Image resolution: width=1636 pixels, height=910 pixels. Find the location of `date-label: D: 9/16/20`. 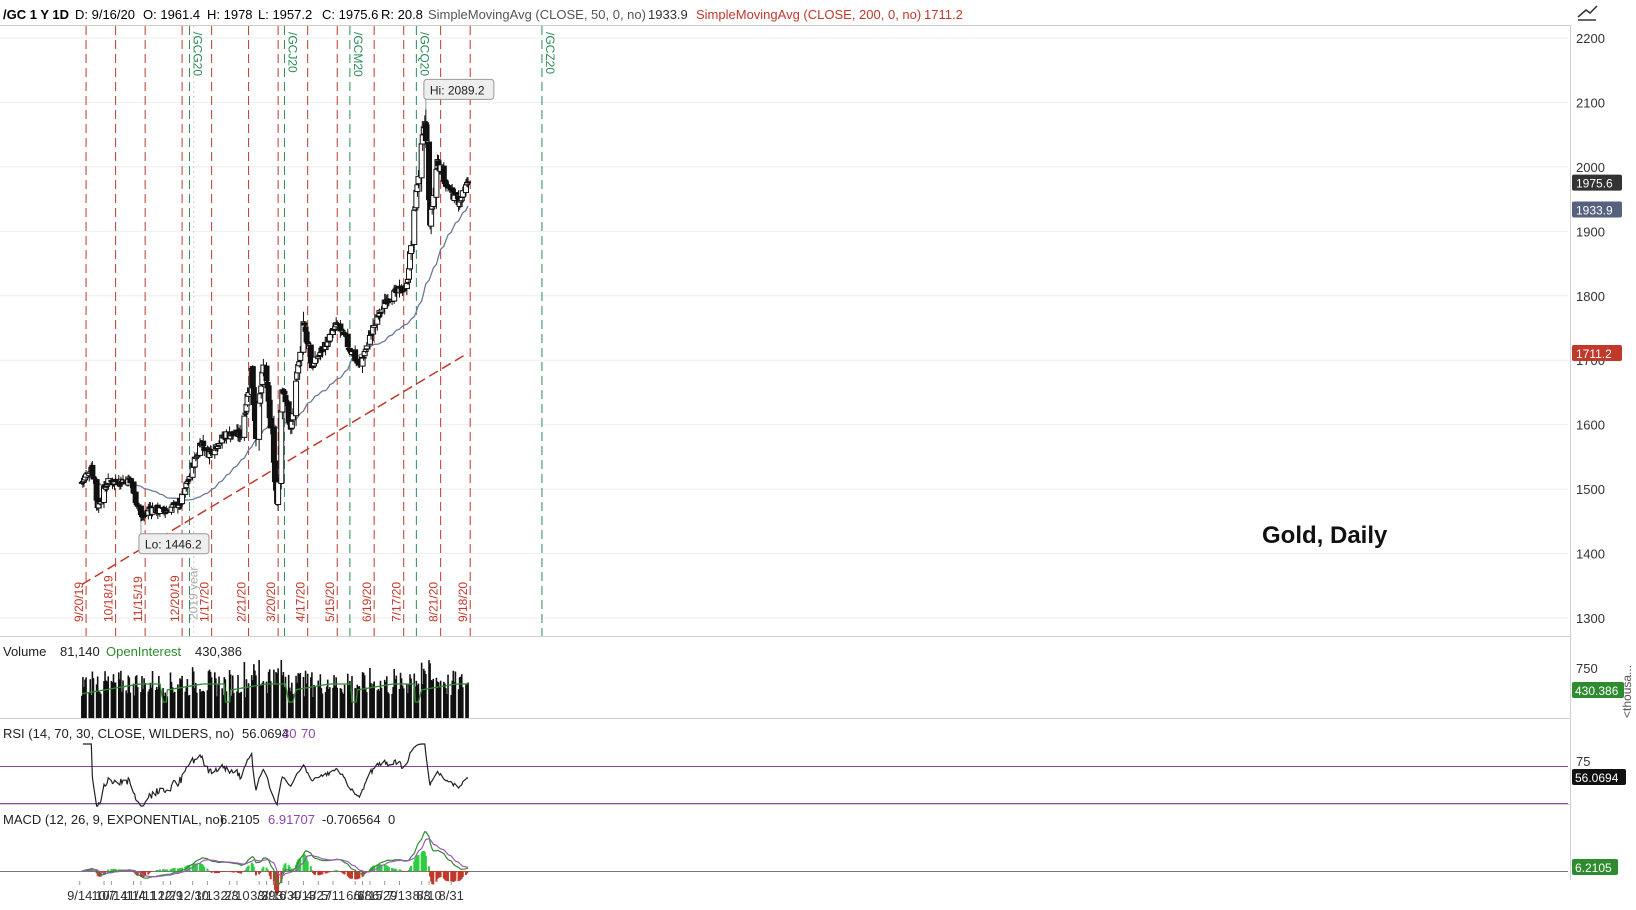

date-label: D: 9/16/20 is located at coordinates (105, 14).